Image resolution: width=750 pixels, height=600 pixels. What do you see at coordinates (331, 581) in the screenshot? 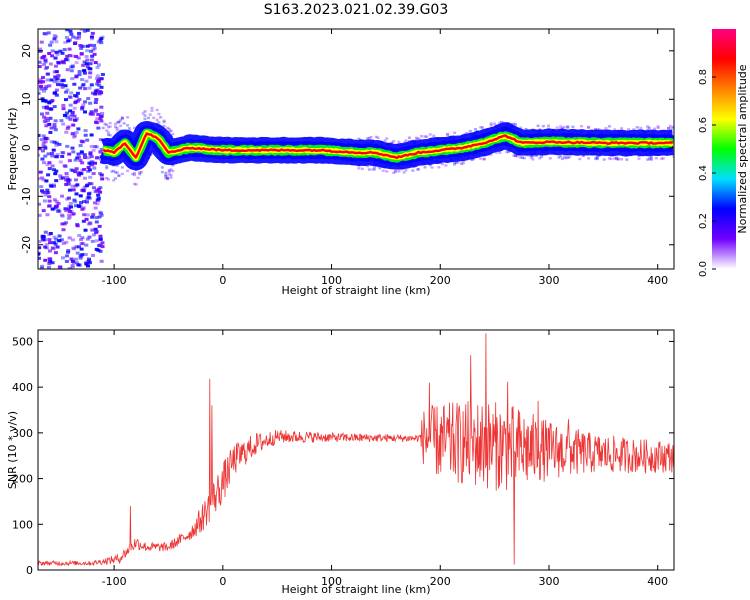
I see `snr-x-tick-label: 100` at bounding box center [331, 581].